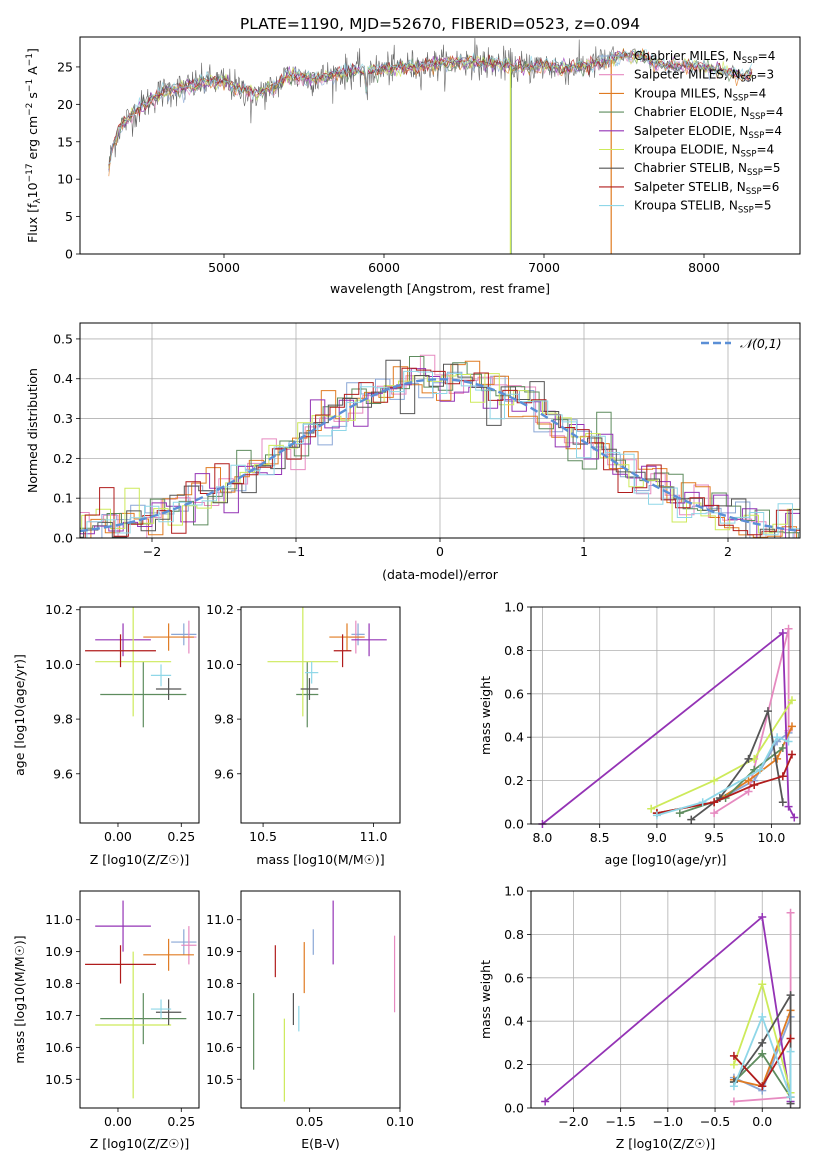  I want to click on y-tick-label: 10.9, so click(220, 951).